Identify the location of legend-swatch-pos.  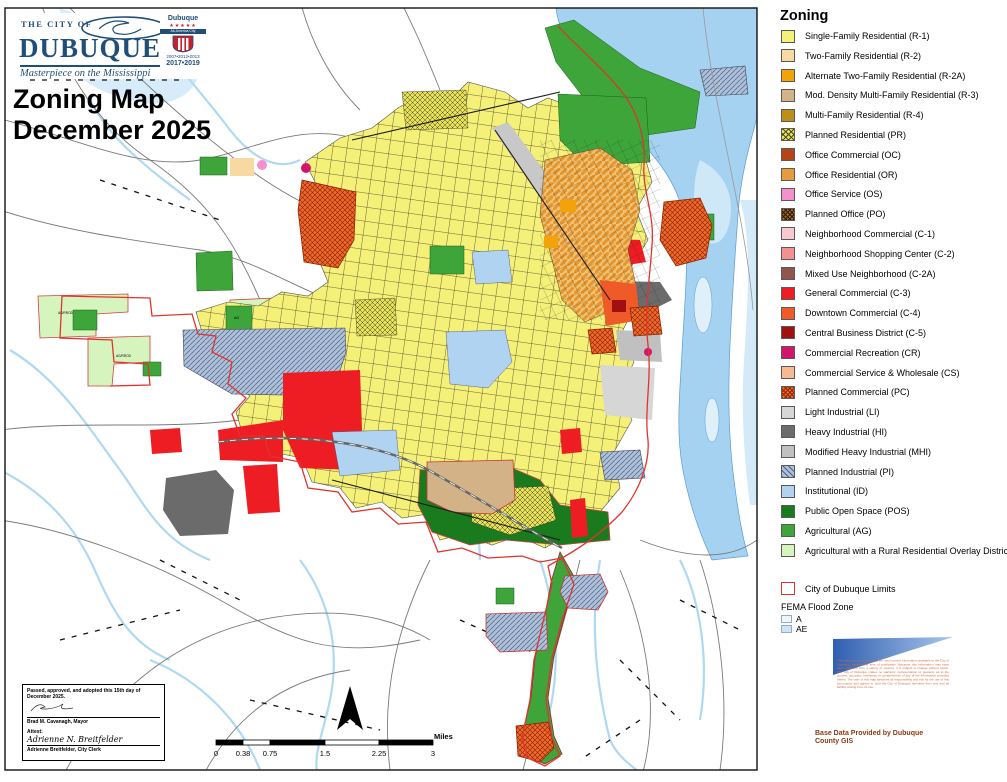
(788, 511).